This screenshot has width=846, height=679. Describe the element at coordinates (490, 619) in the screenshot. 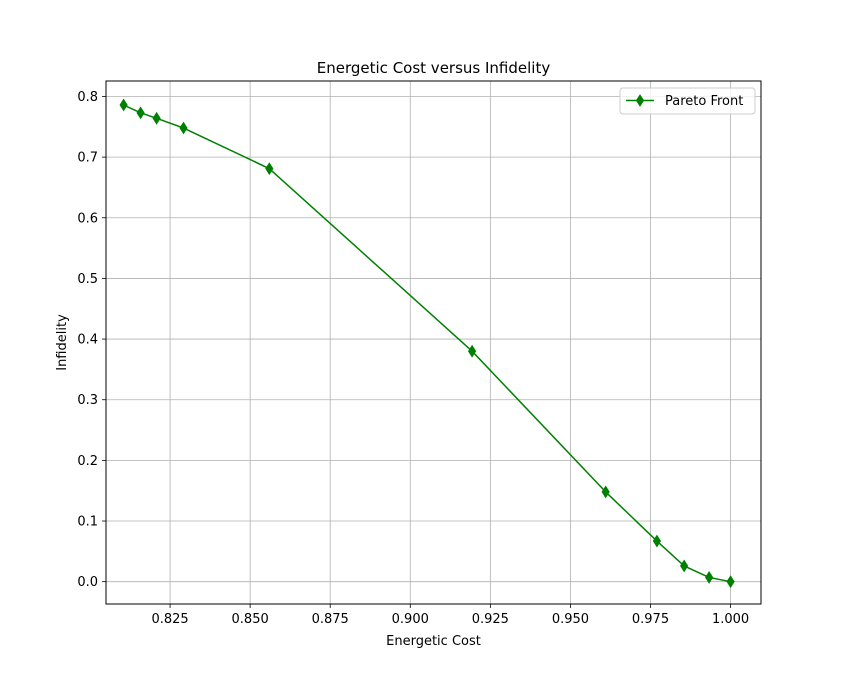

I see `x-tick-label: 0.925` at that location.